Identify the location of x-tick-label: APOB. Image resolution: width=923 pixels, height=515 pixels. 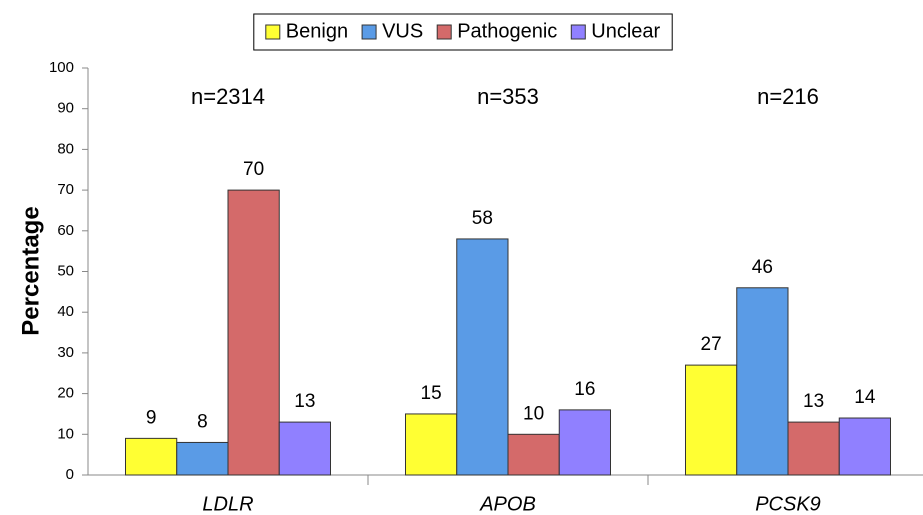
(507, 504).